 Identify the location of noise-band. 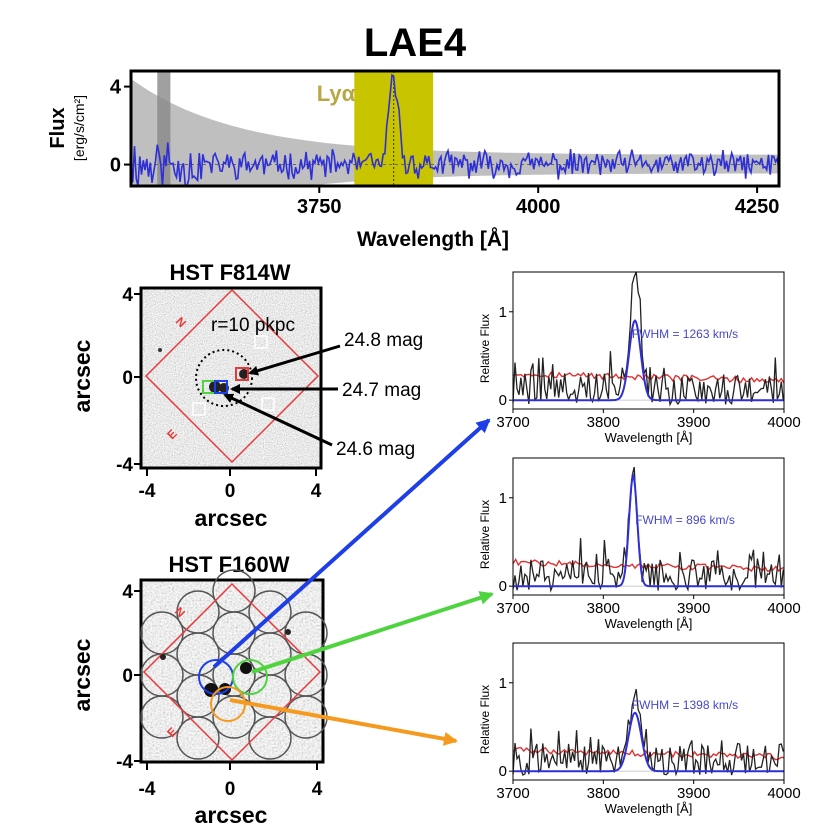
(455, 132).